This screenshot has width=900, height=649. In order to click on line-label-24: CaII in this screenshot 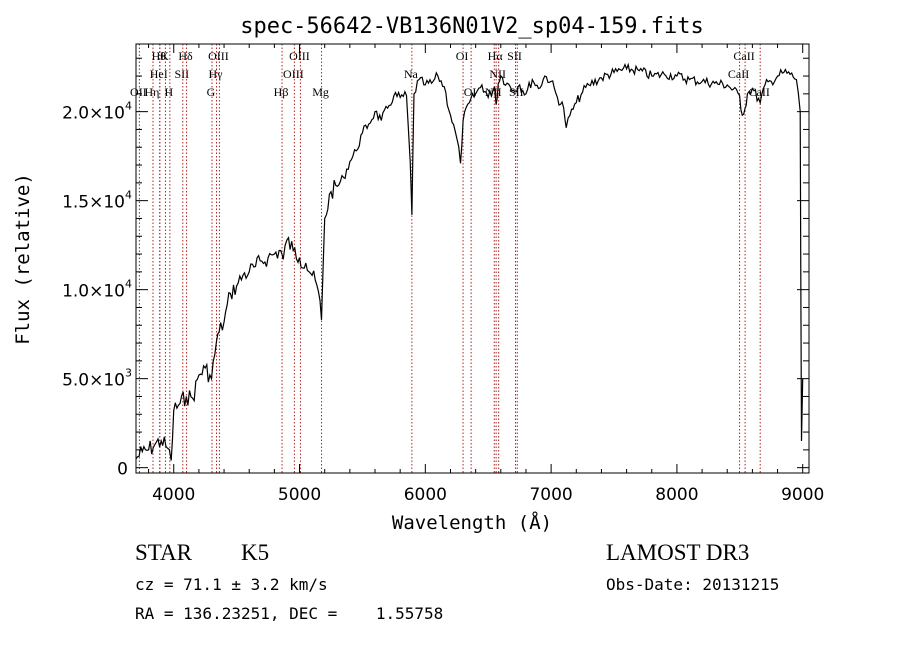, I will do `click(743, 56)`.